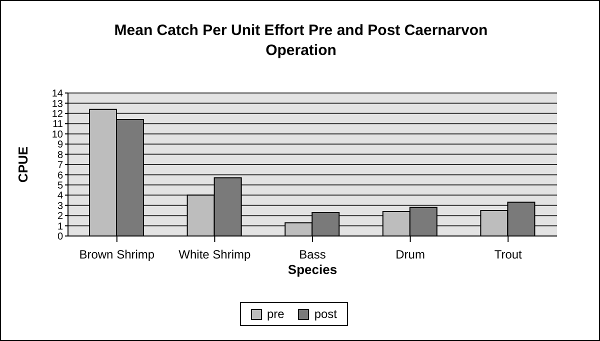  I want to click on y-tick-label: 3, so click(60, 206).